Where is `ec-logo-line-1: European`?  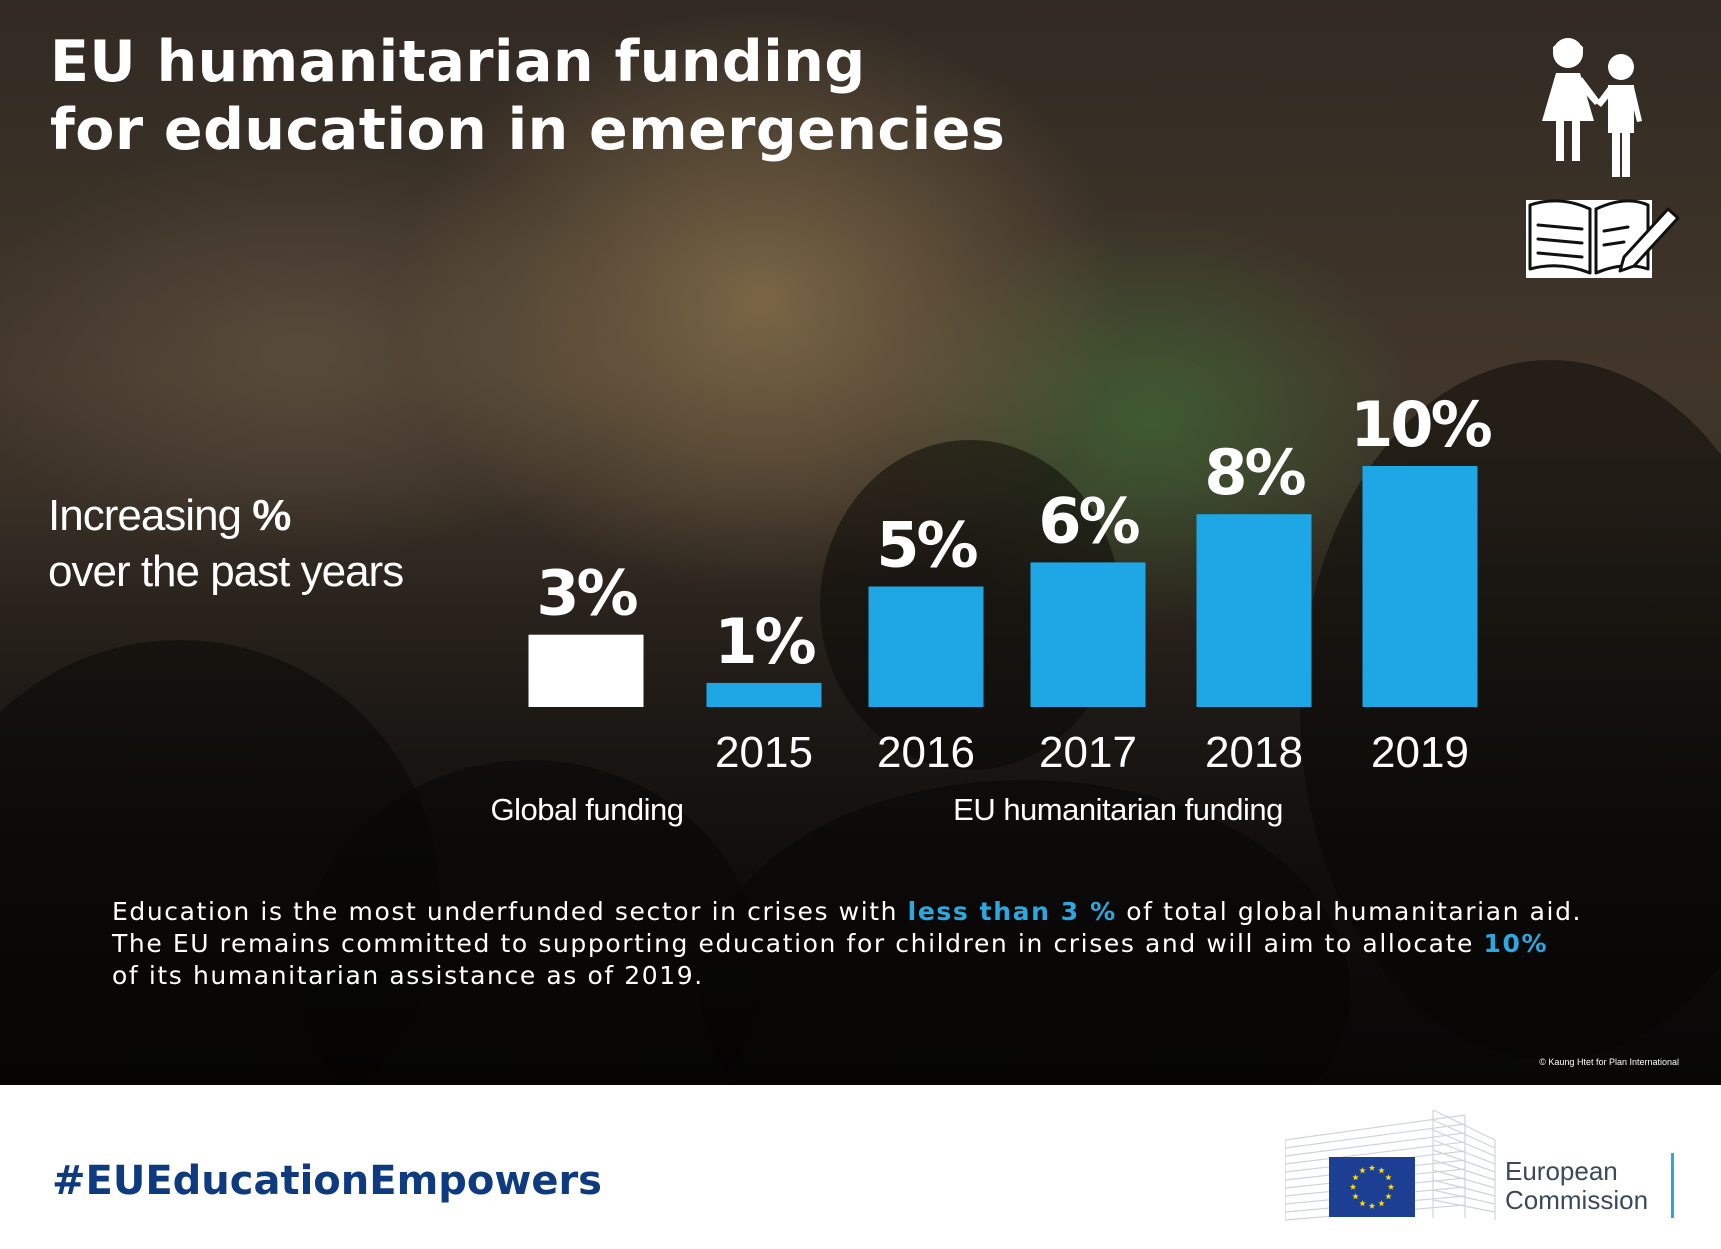 ec-logo-line-1: European is located at coordinates (1561, 1171).